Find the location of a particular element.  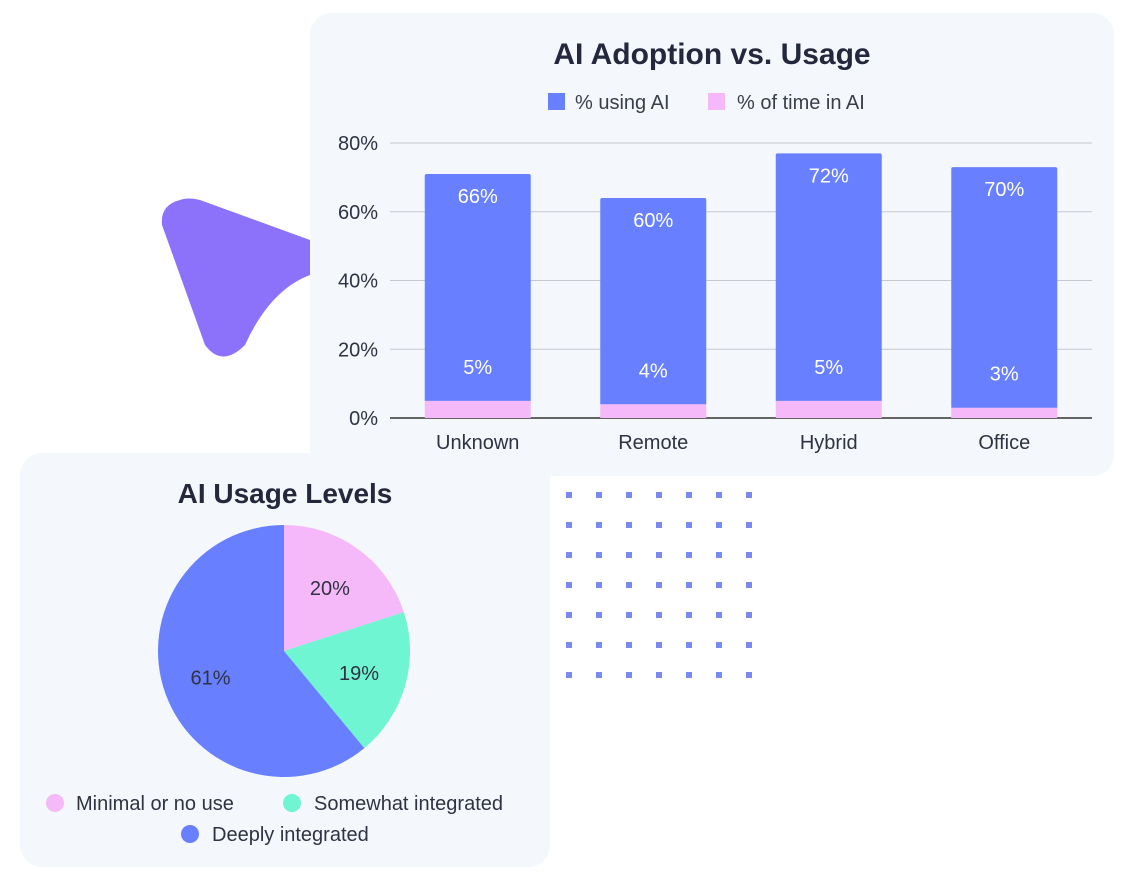

legend-dot-deeply is located at coordinates (190, 834).